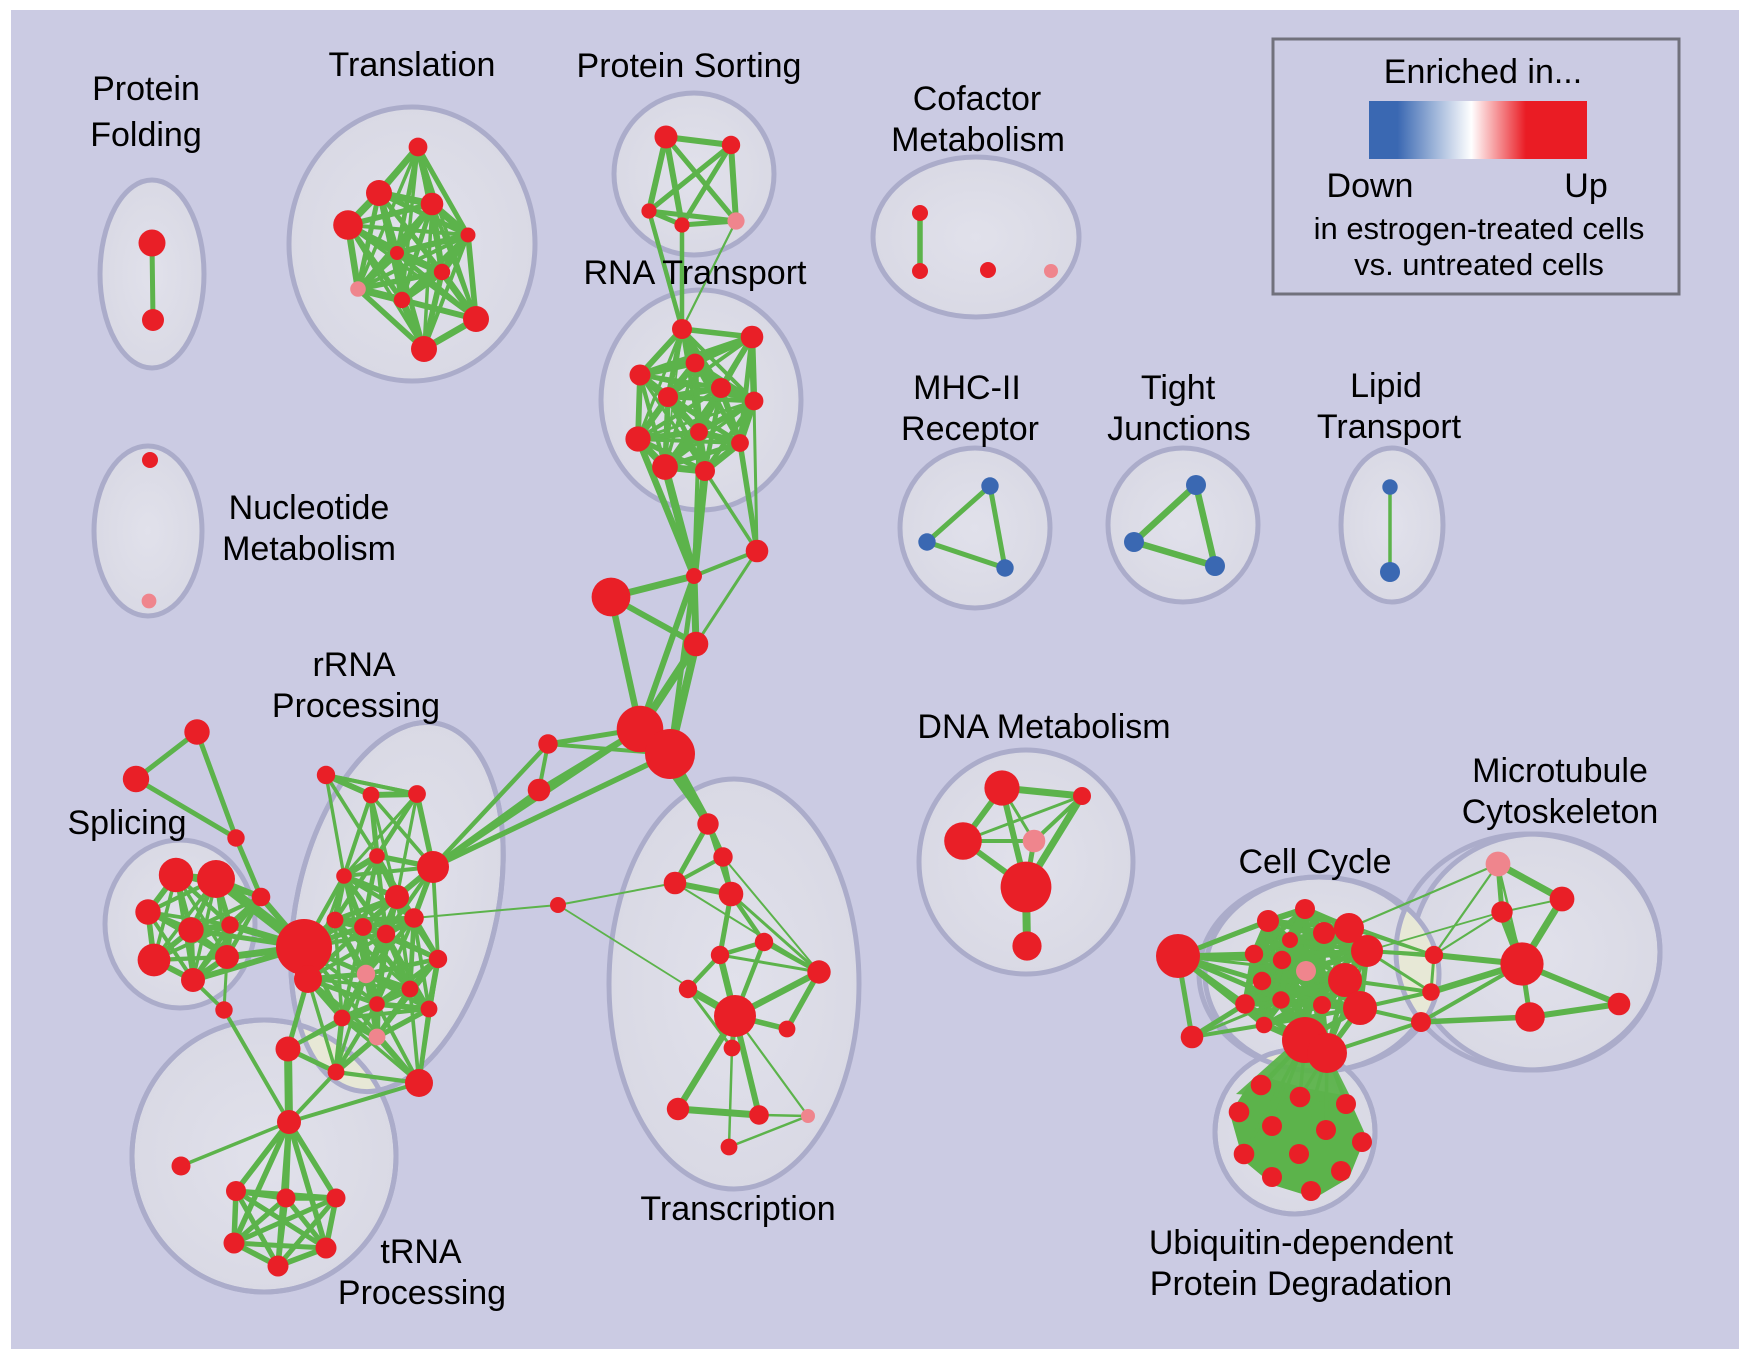  What do you see at coordinates (309, 508) in the screenshot?
I see `svg-text: Nucleotide` at bounding box center [309, 508].